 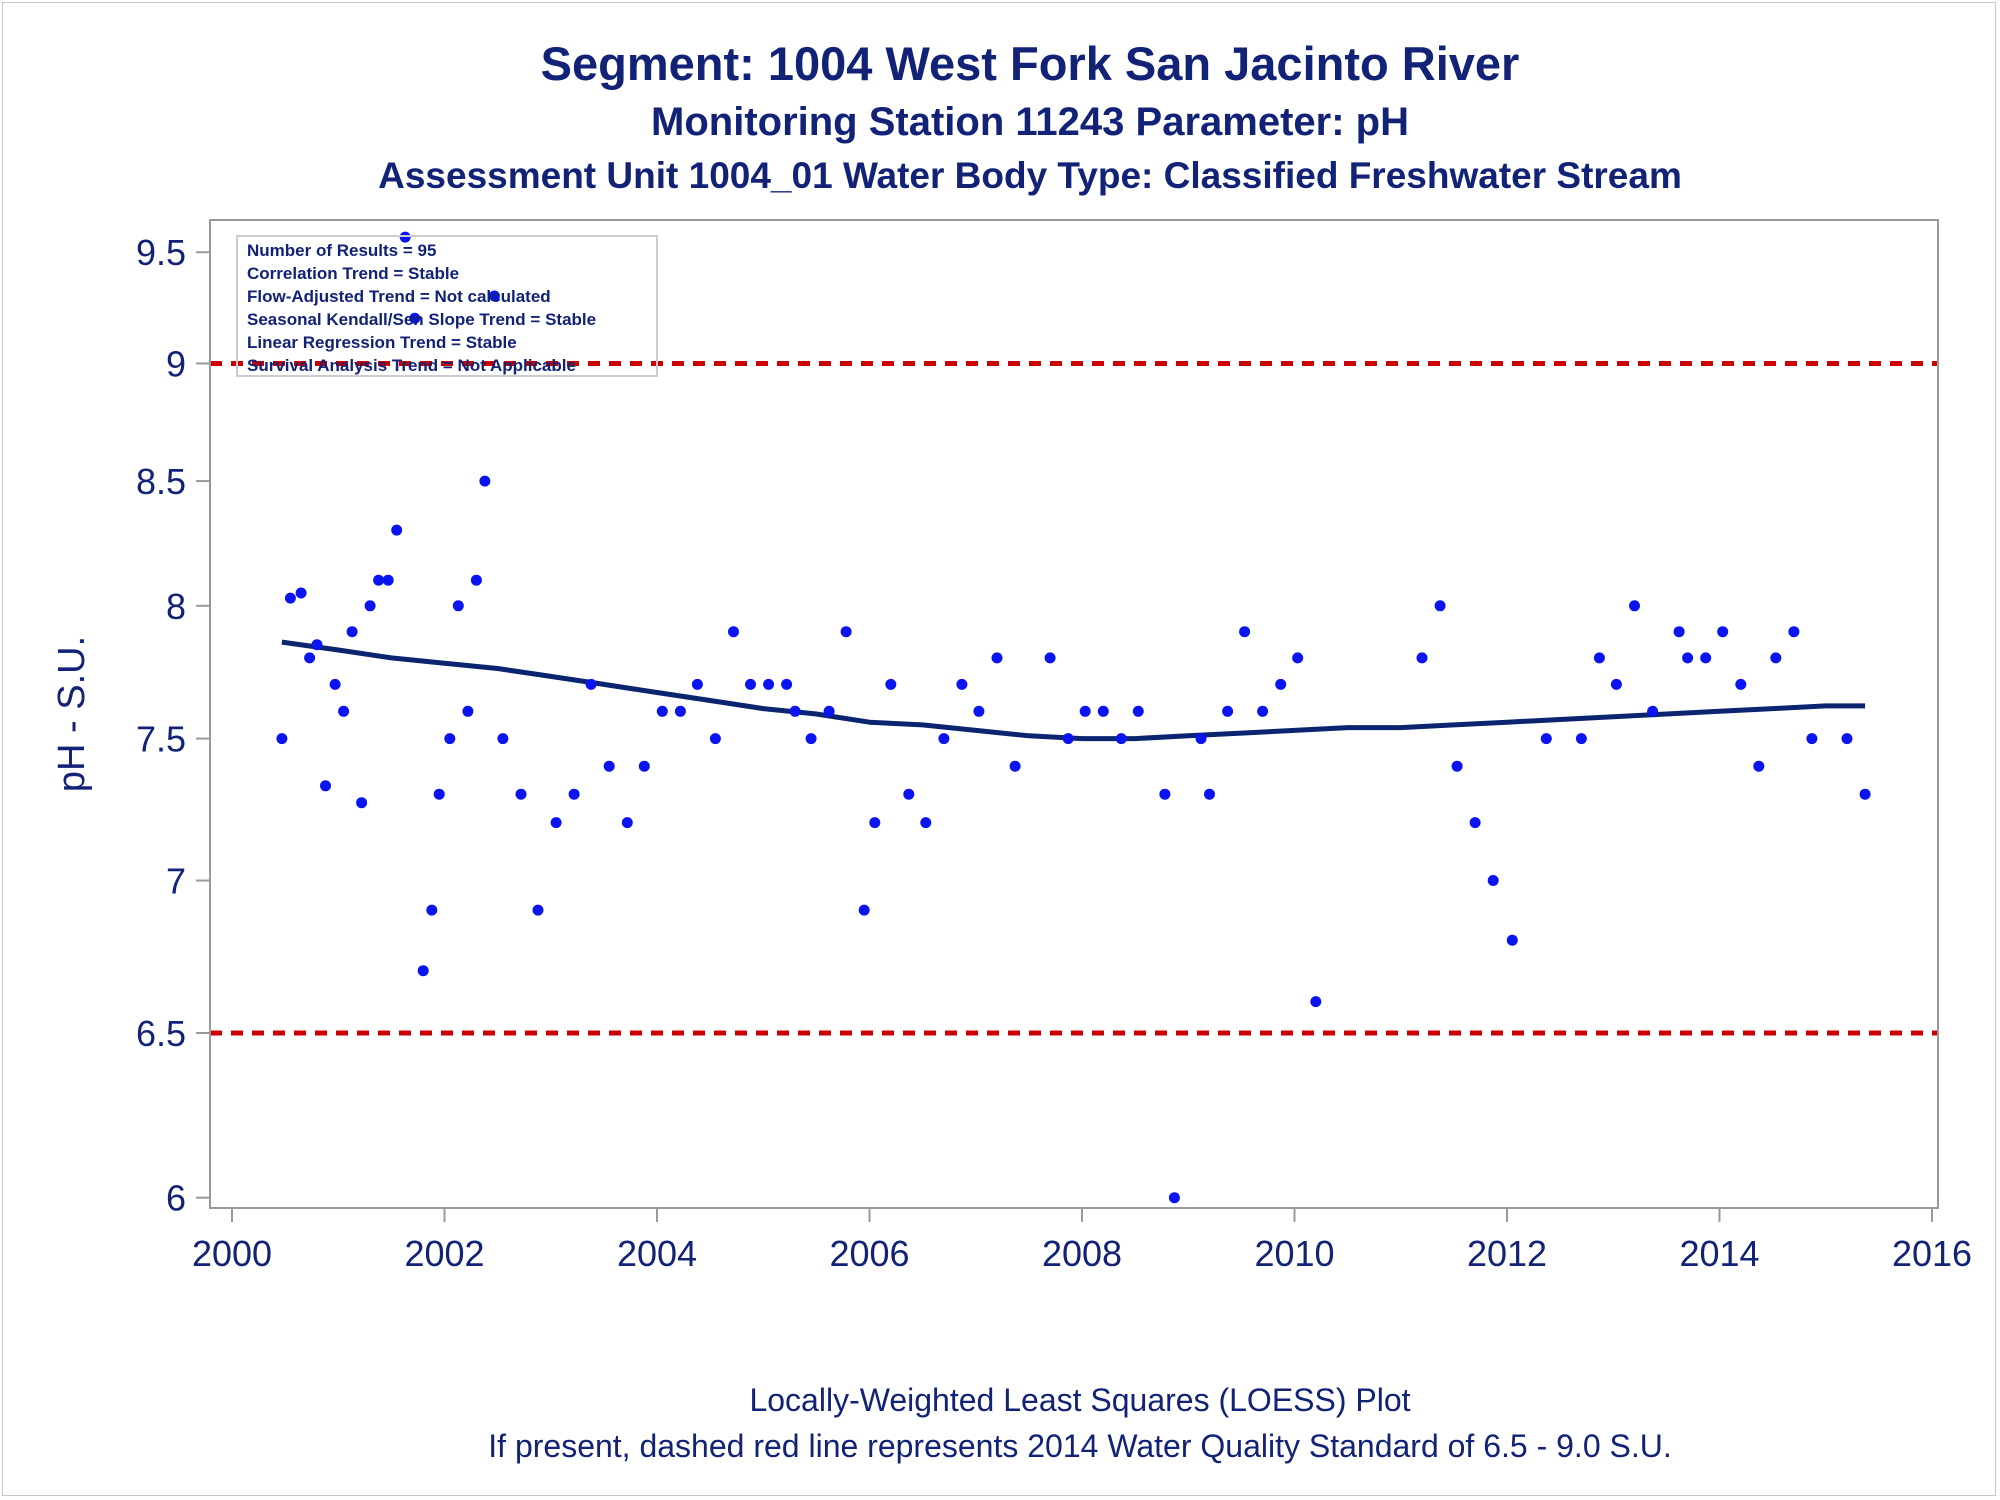 What do you see at coordinates (1507, 1253) in the screenshot?
I see `x-tick-label: 2012` at bounding box center [1507, 1253].